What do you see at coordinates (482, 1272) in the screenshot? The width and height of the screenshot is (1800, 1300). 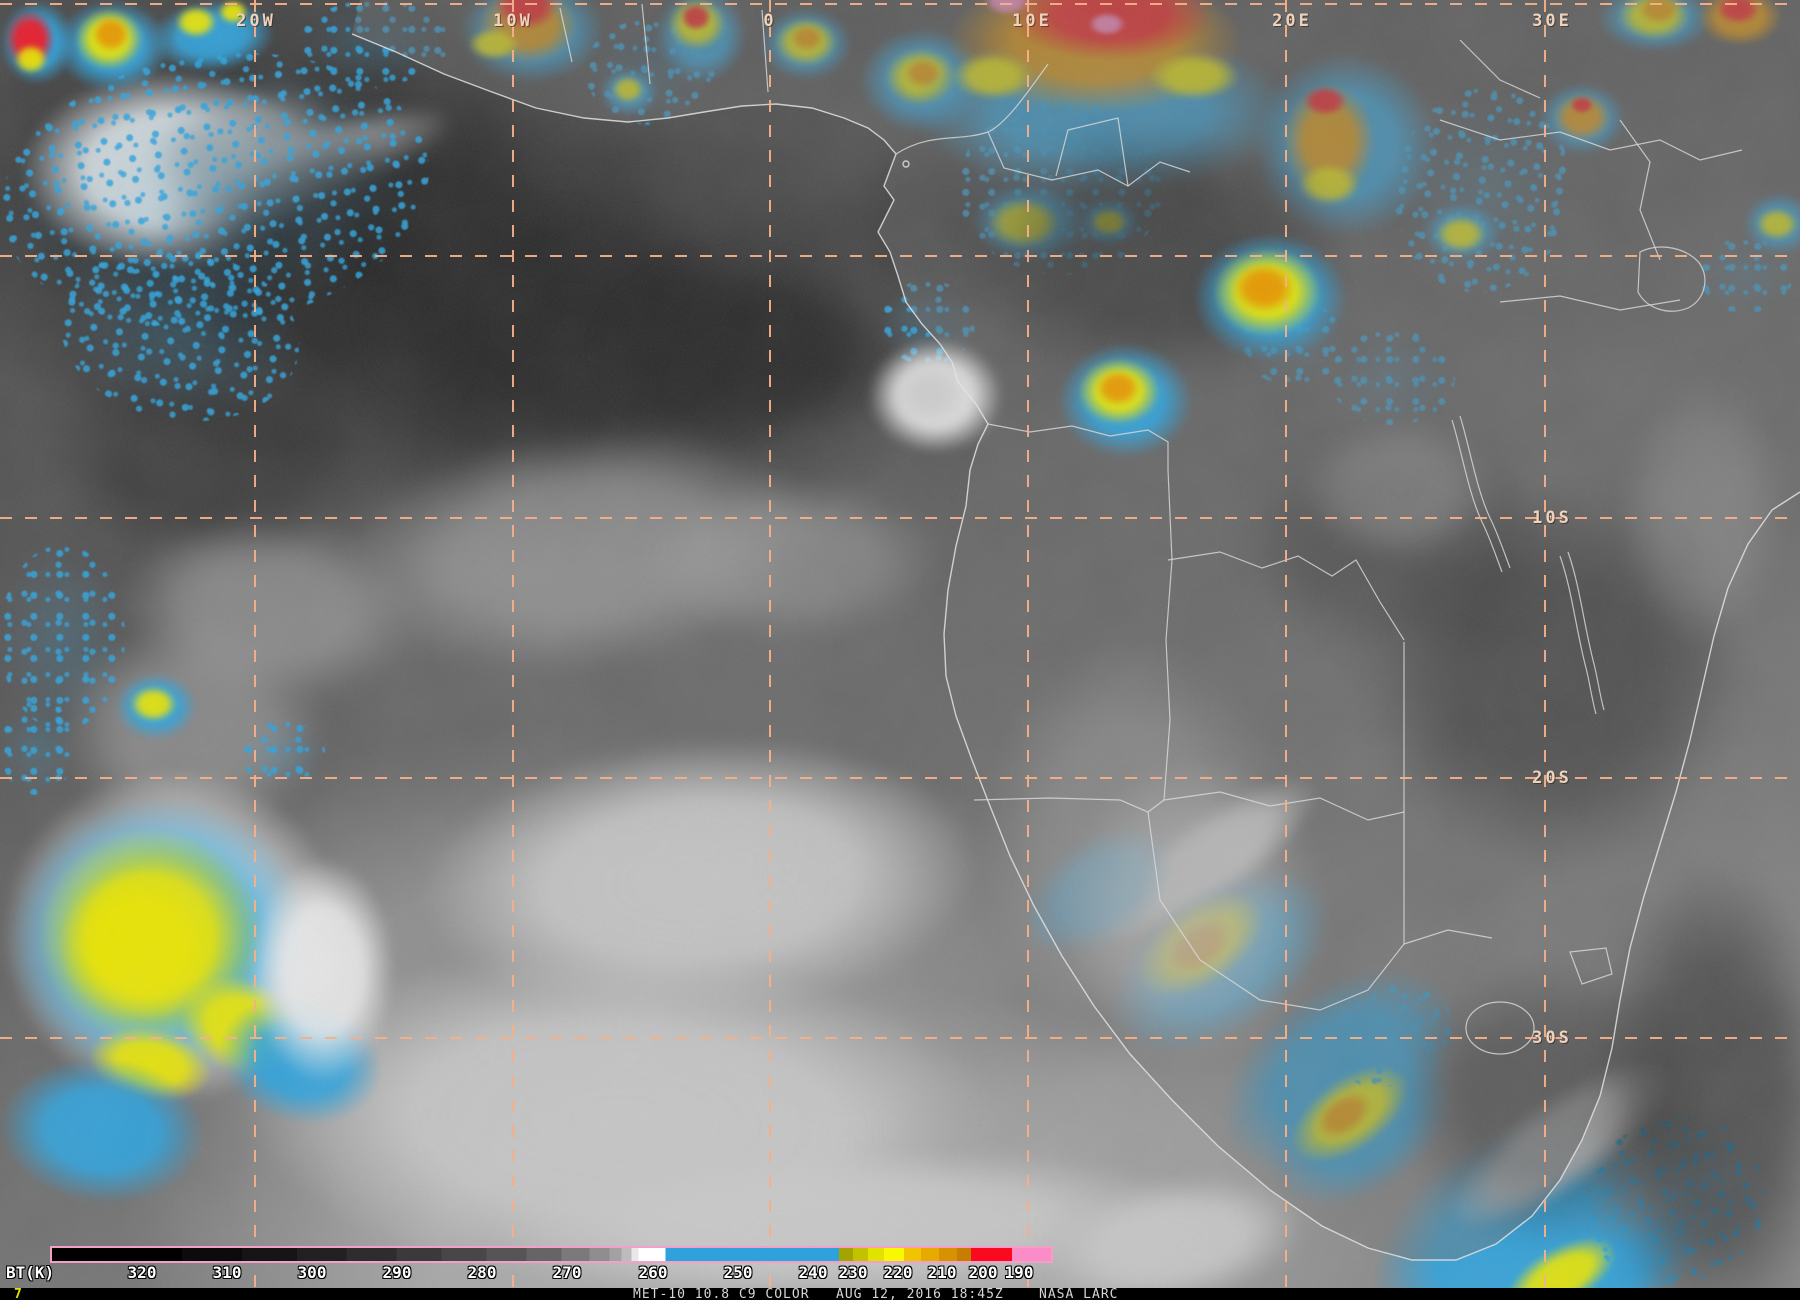 I see `colorbar-tick-280: 280` at bounding box center [482, 1272].